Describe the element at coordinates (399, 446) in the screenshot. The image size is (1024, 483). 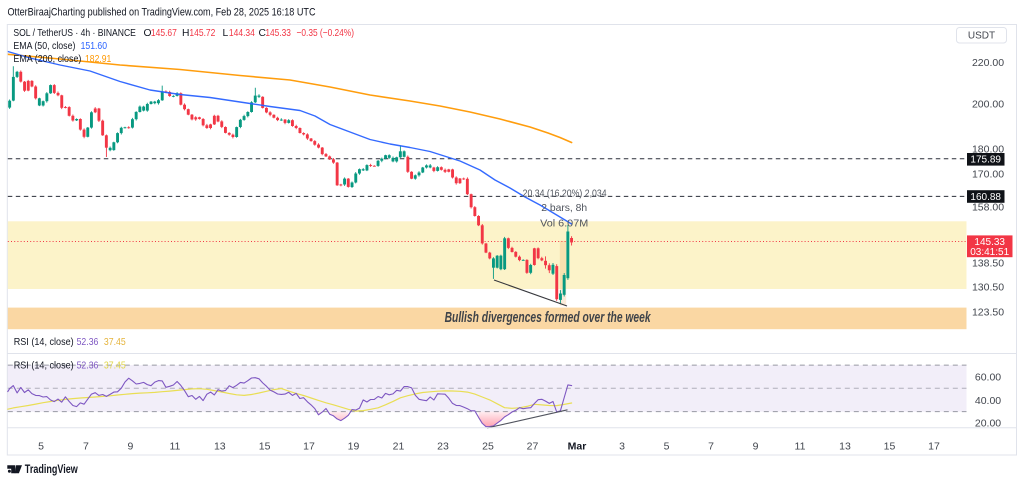
I see `svg-text: 21` at that location.